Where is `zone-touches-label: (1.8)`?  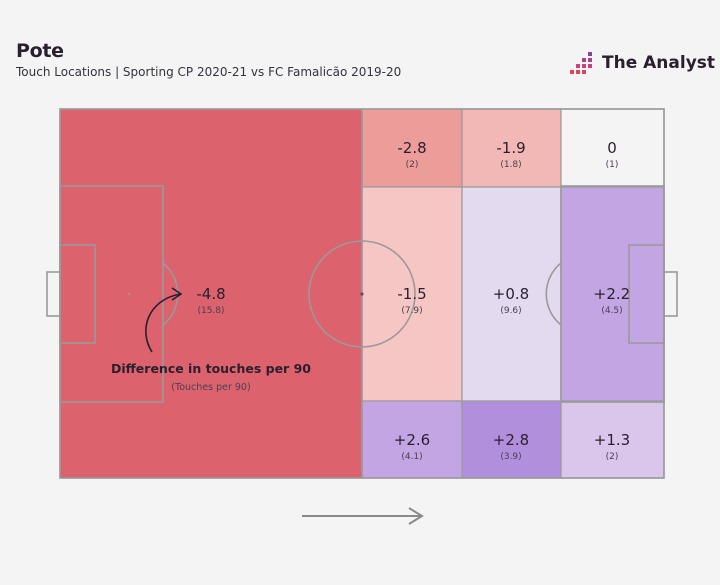
zone-touches-label: (1.8) is located at coordinates (510, 165).